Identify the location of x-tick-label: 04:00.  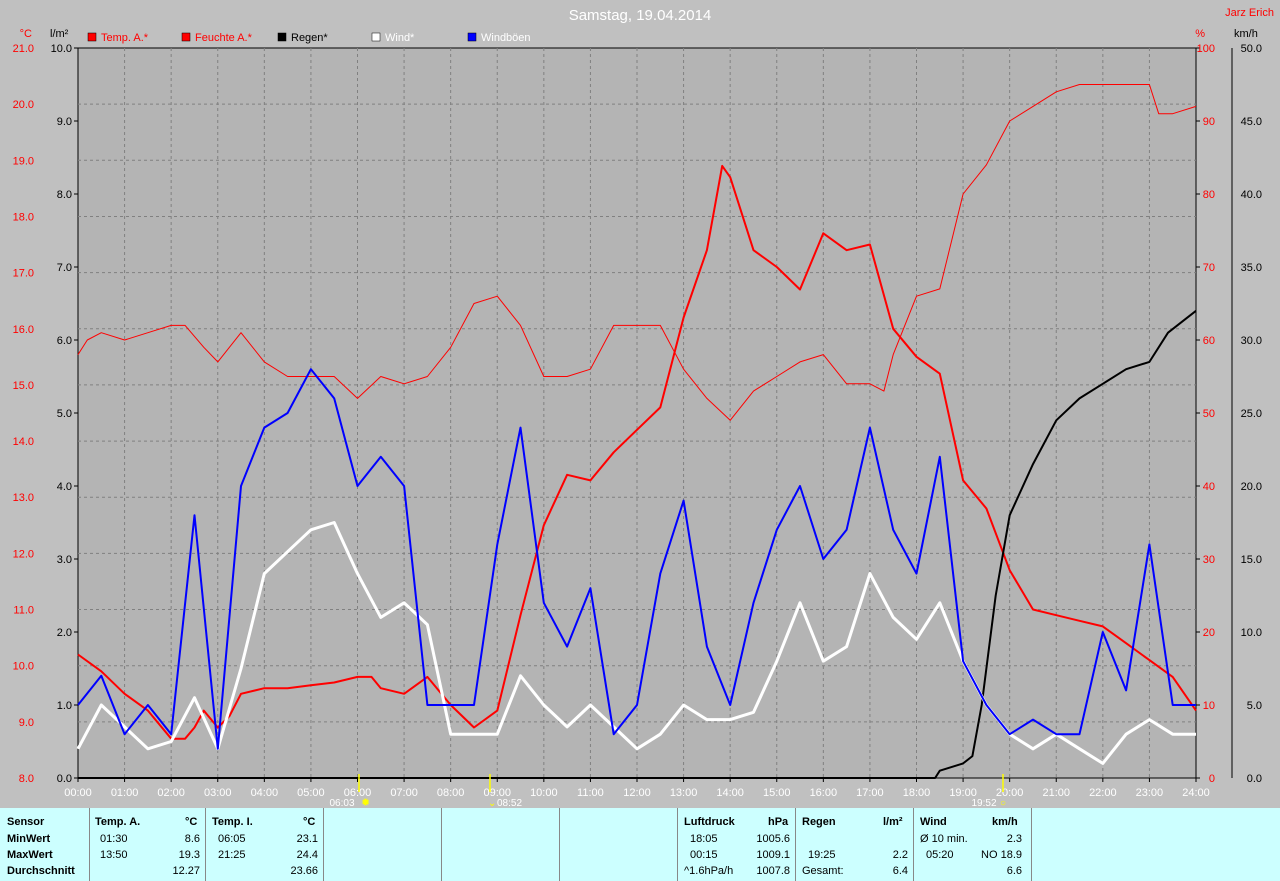
(265, 793).